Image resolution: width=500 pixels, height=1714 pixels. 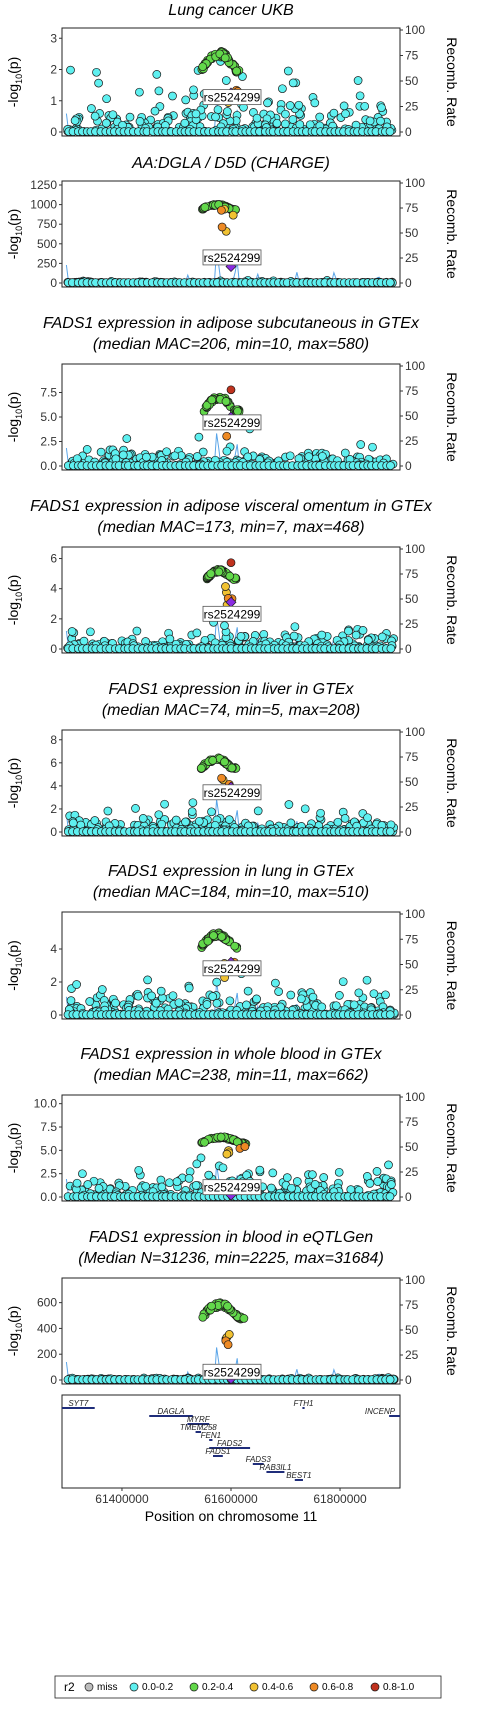 I want to click on panel-title: (median MAC=206, min=10, max=580), so click(x=231, y=344).